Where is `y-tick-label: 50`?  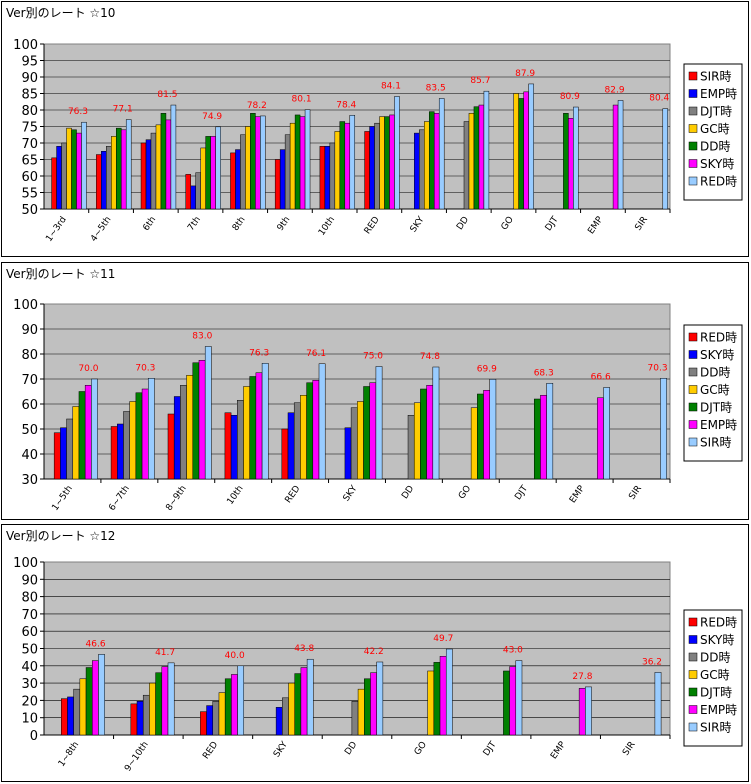
y-tick-label: 50 is located at coordinates (29, 430).